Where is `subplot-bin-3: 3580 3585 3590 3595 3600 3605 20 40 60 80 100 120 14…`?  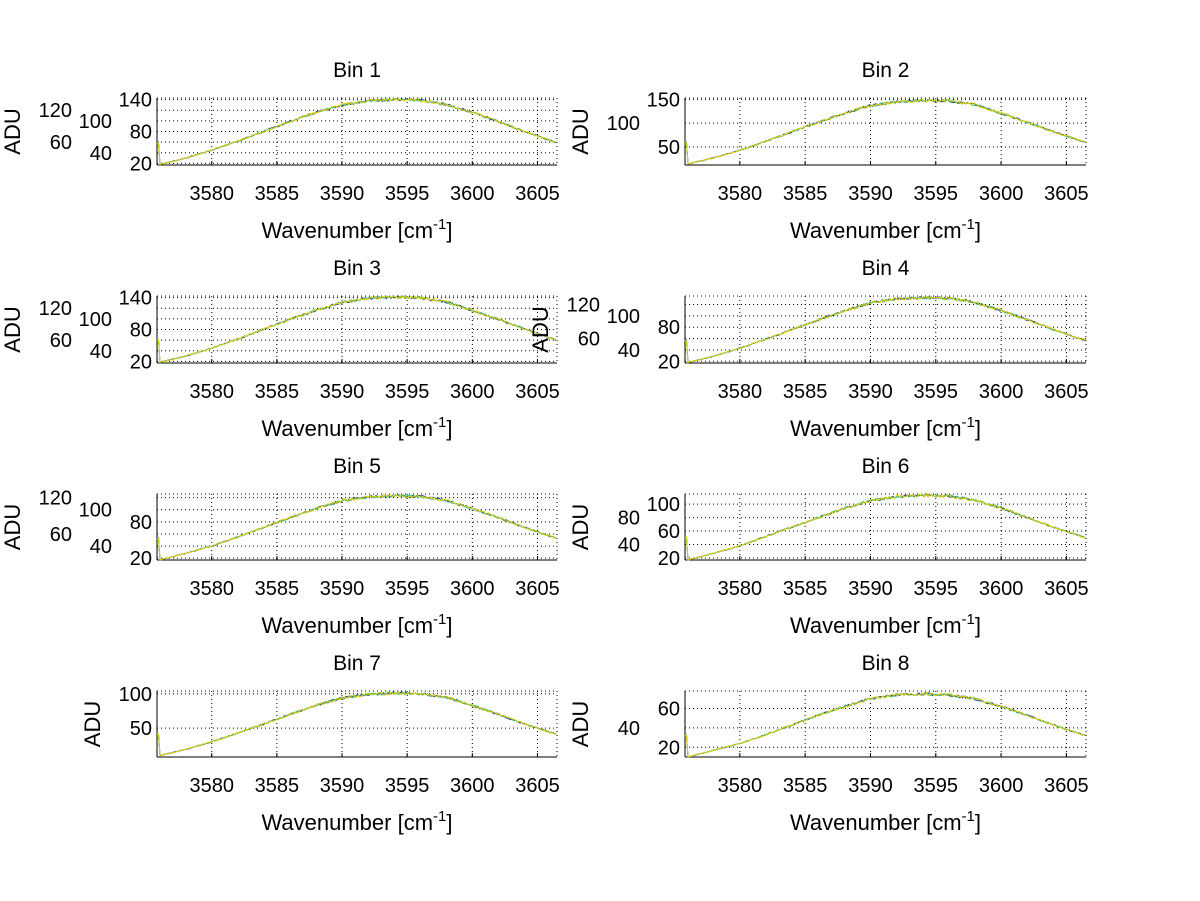
subplot-bin-3: 3580 3585 3590 3595 3600 3605 20 40 60 80 100 120 14… is located at coordinates (280, 349).